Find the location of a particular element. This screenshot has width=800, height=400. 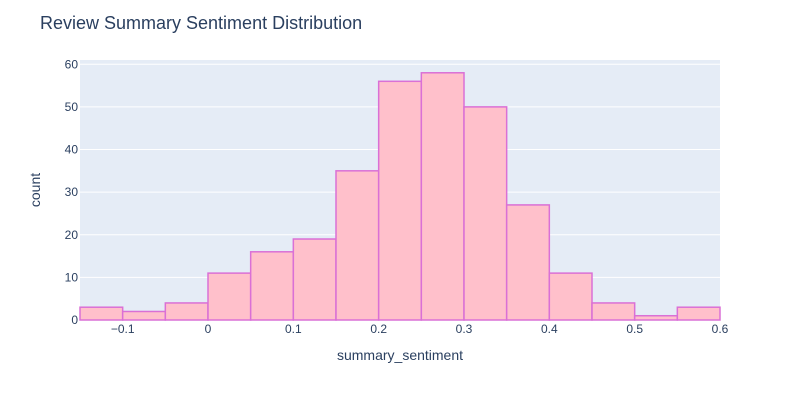

y-tick-label: 40 is located at coordinates (72, 150).